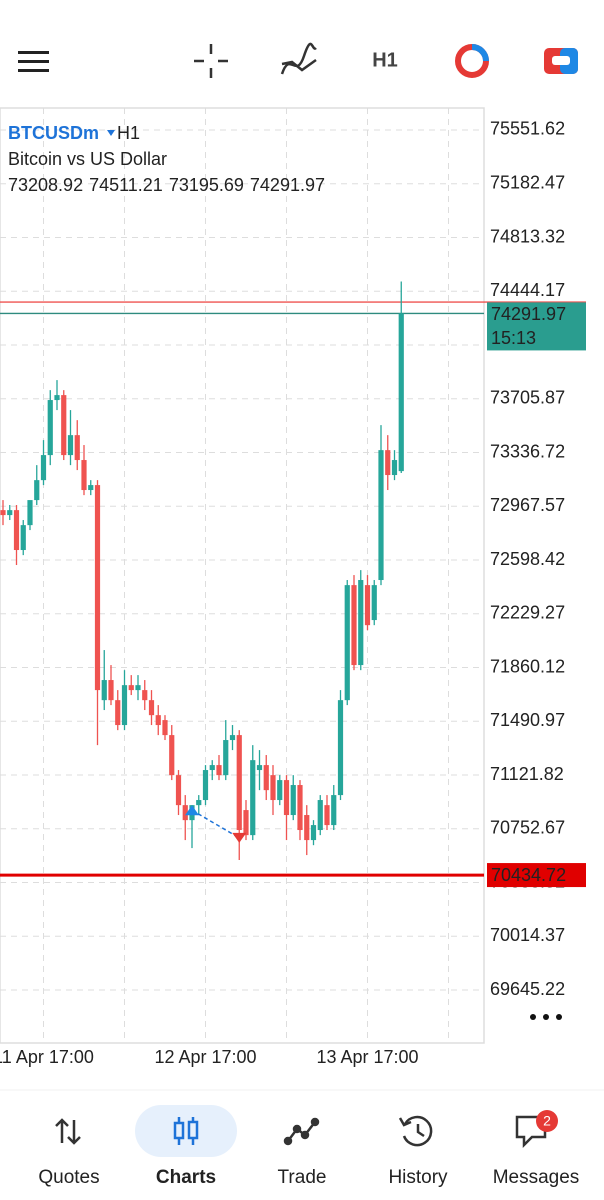 The width and height of the screenshot is (604, 1200). I want to click on history-icon, so click(415, 1131).